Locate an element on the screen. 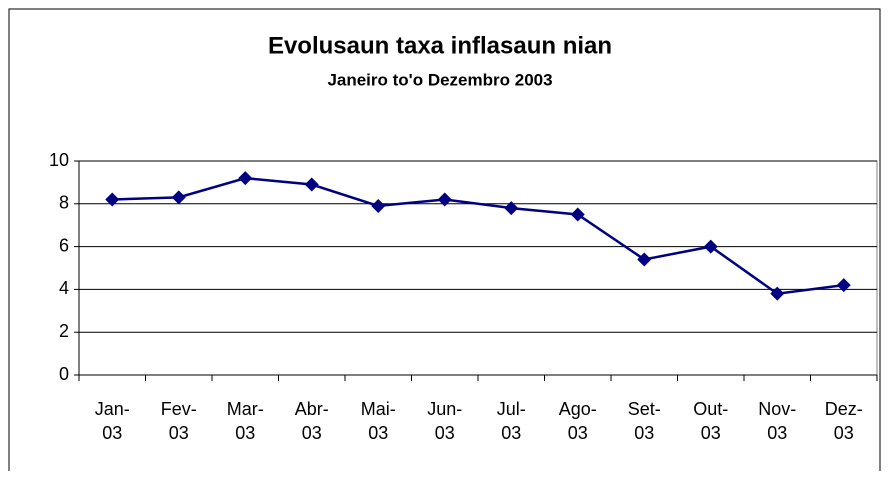 Image resolution: width=890 pixels, height=481 pixels. x-tick-label: Set-03 is located at coordinates (644, 421).